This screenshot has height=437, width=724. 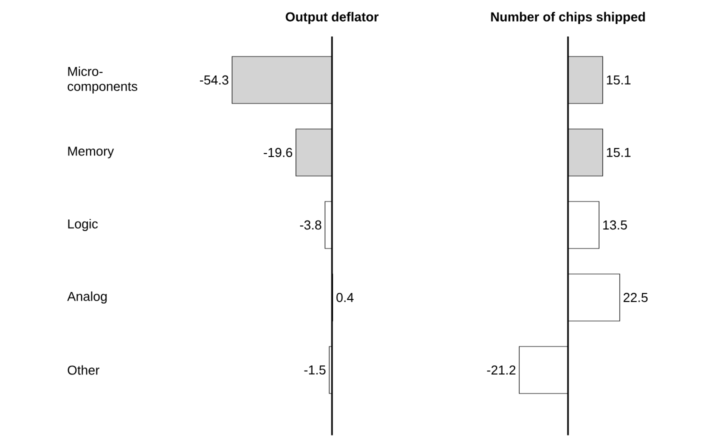 I want to click on y-tick-label: Logic, so click(x=83, y=225).